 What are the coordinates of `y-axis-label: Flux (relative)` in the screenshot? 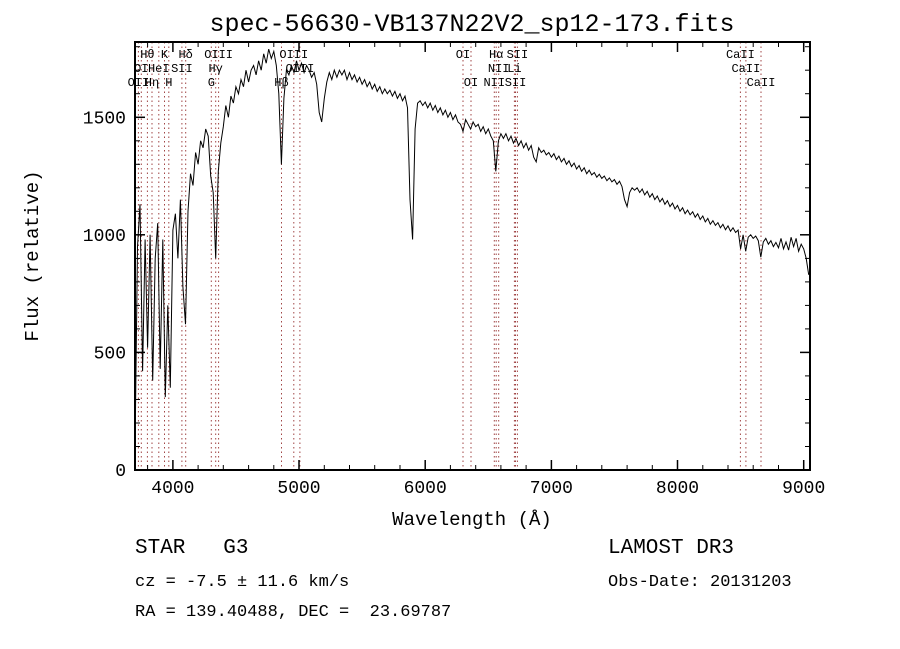 It's located at (33, 255).